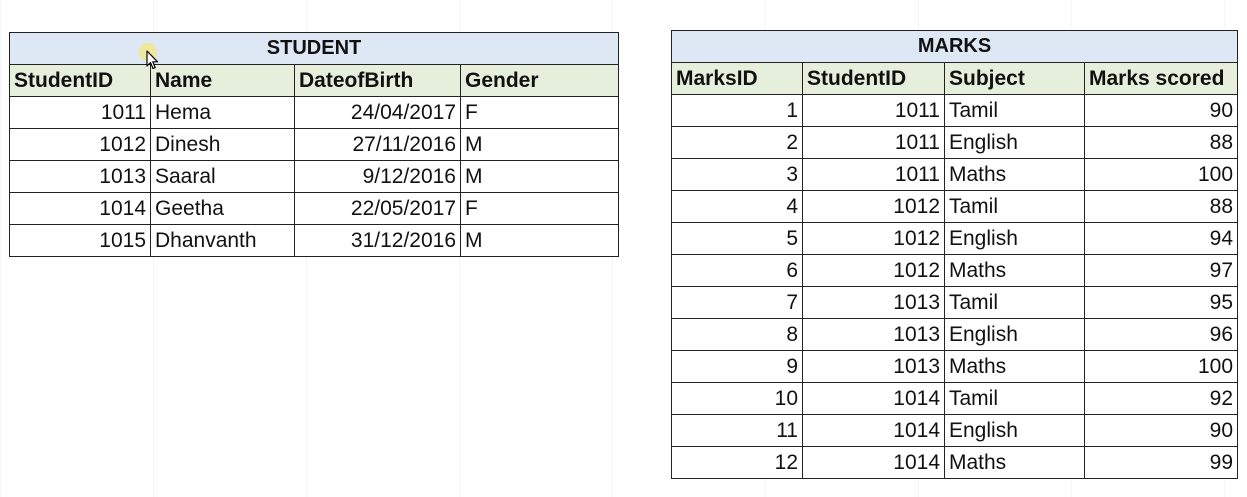 The height and width of the screenshot is (497, 1247). Describe the element at coordinates (1161, 462) in the screenshot. I see `cell-marks-scored: 99` at that location.